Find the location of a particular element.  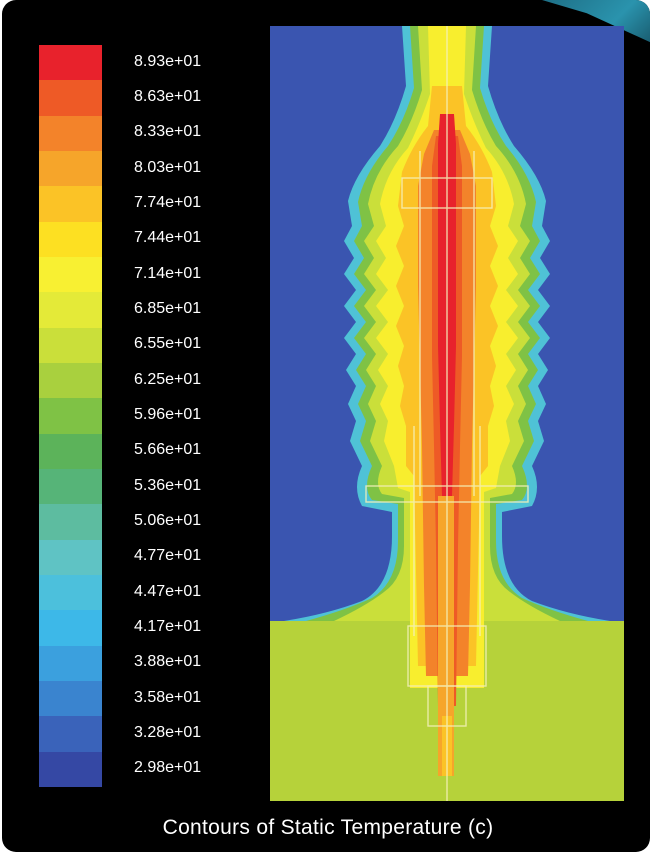

colorbar-tick-label: 7.14e+01 is located at coordinates (168, 273).